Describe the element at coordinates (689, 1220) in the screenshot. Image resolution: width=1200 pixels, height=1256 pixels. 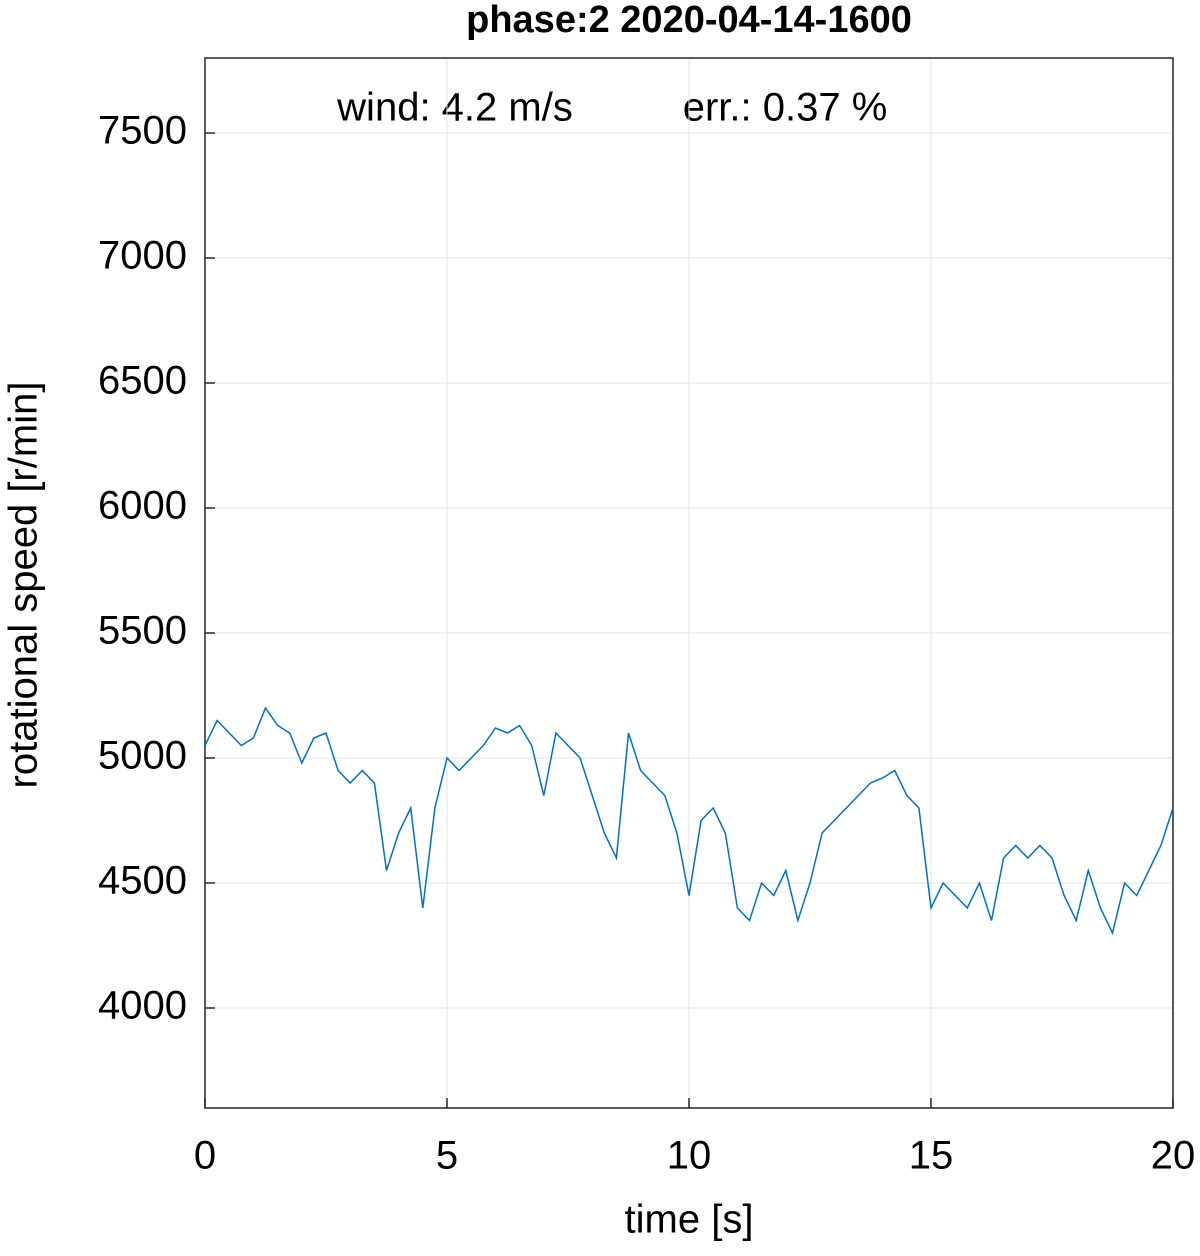
I see `x-axis-label: time [s]` at that location.